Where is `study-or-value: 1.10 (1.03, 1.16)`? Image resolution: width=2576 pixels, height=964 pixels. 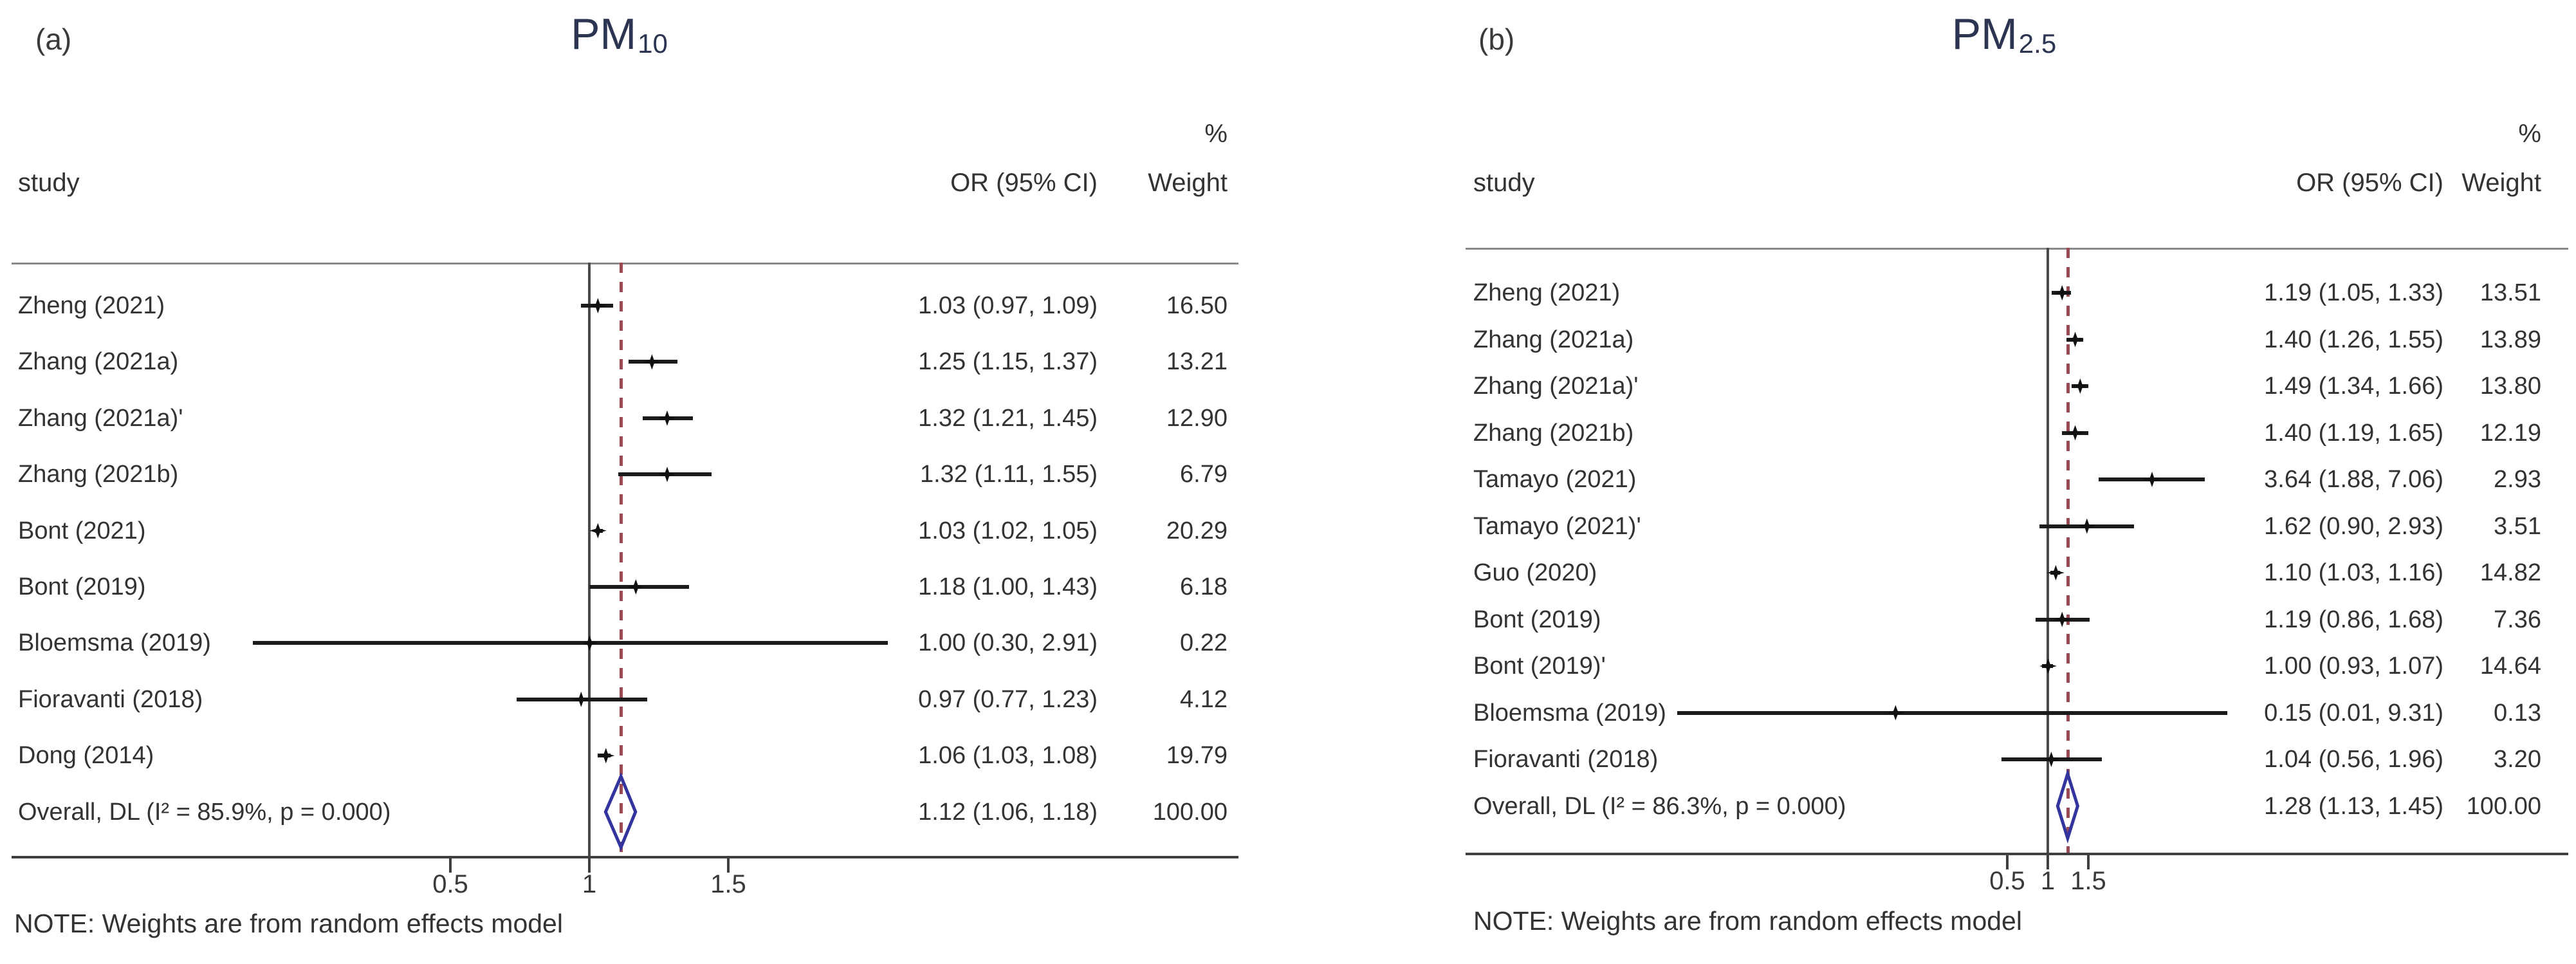 study-or-value: 1.10 (1.03, 1.16) is located at coordinates (2353, 572).